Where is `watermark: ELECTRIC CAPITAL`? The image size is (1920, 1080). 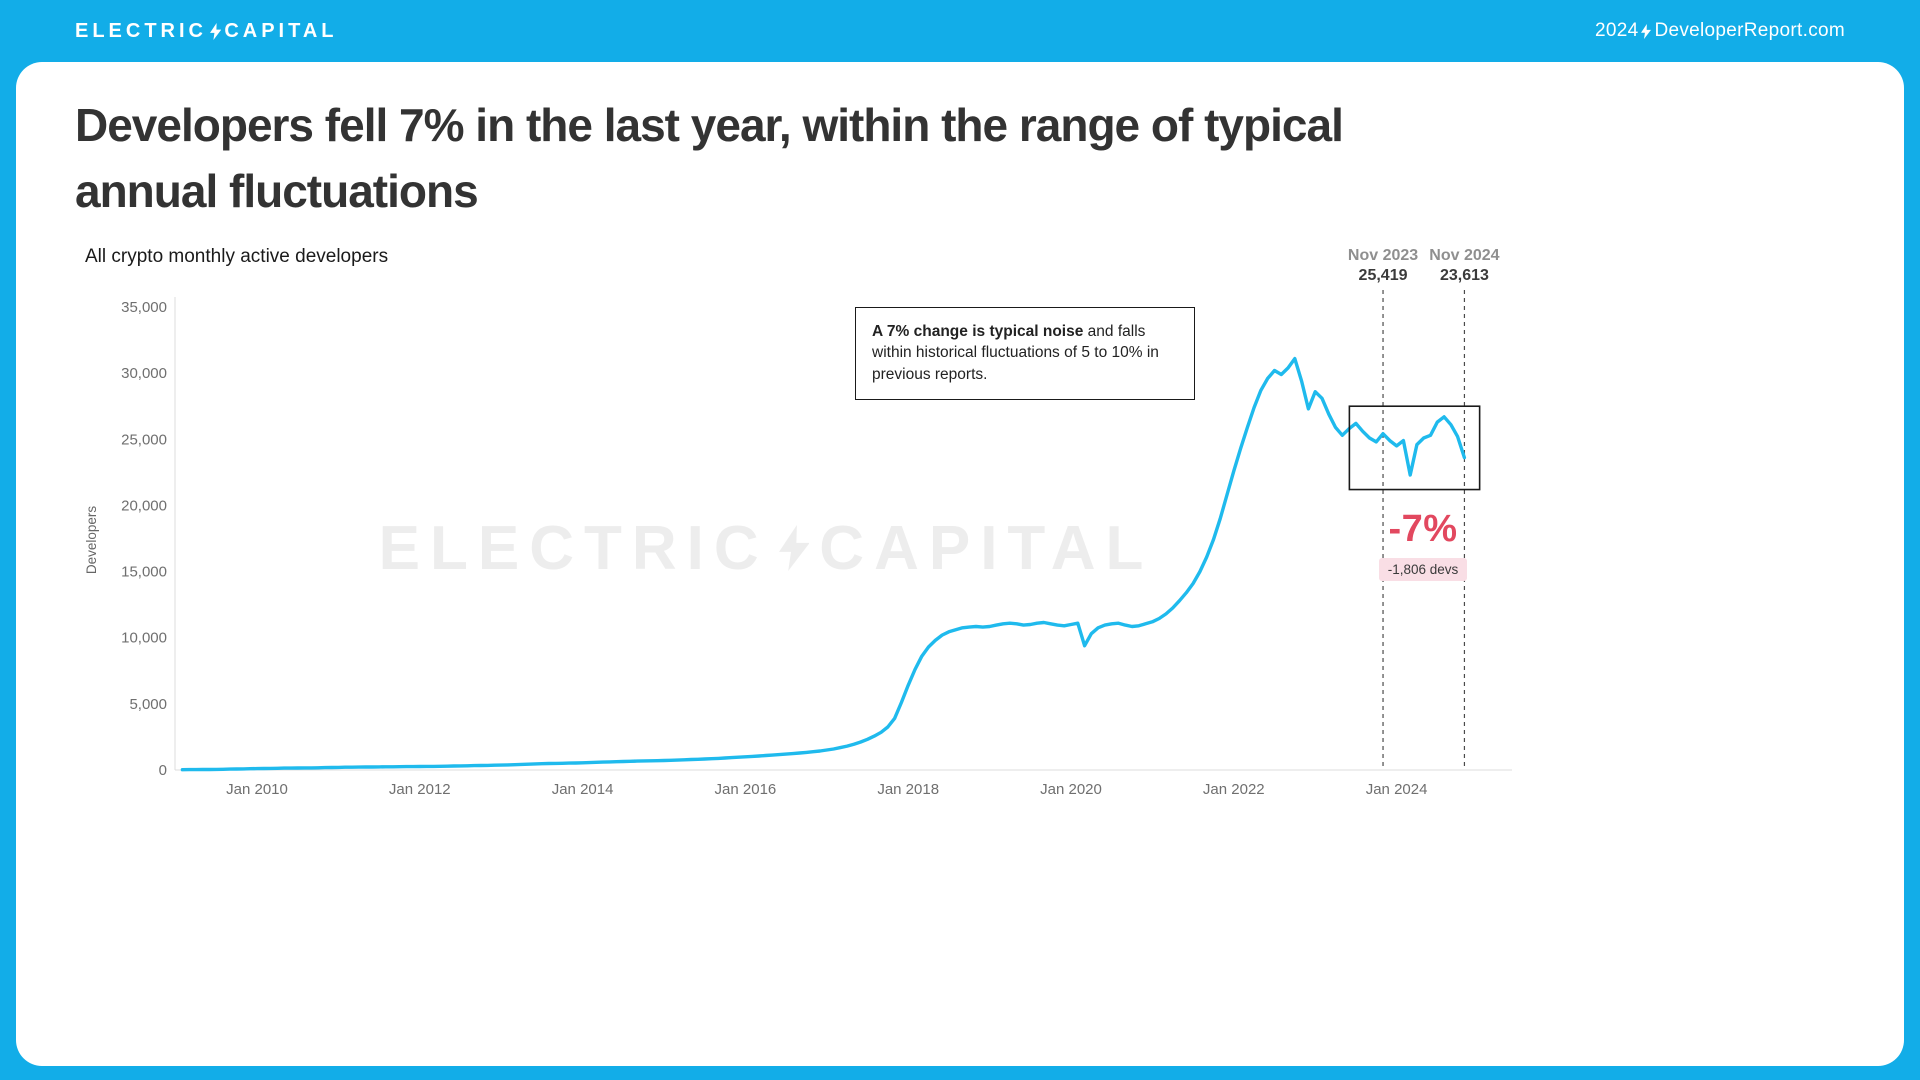 watermark: ELECTRIC CAPITAL is located at coordinates (766, 548).